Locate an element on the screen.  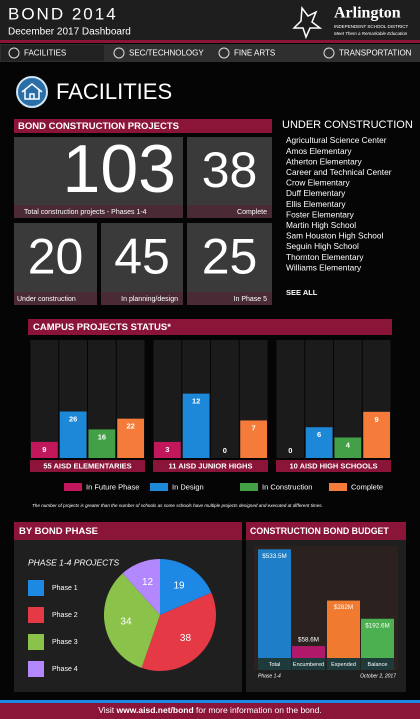
chart-note: October 2, 2017 is located at coordinates (378, 676).